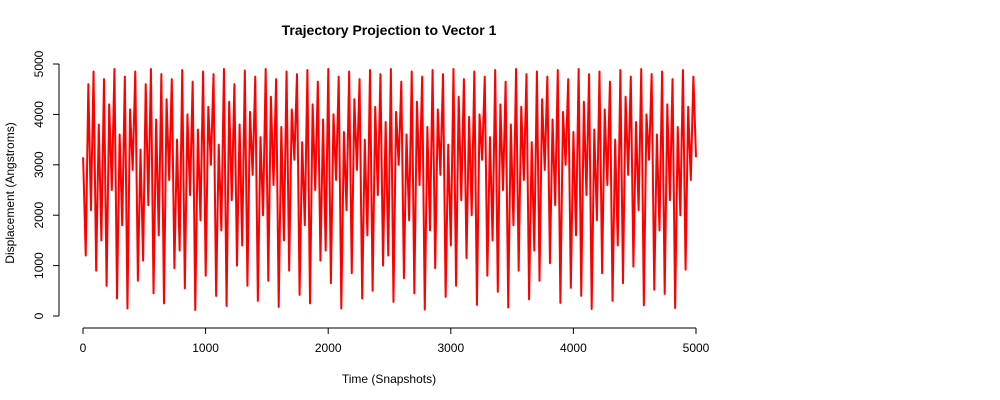 This screenshot has height=400, width=1000. I want to click on y-tick-label: 5000, so click(39, 63).